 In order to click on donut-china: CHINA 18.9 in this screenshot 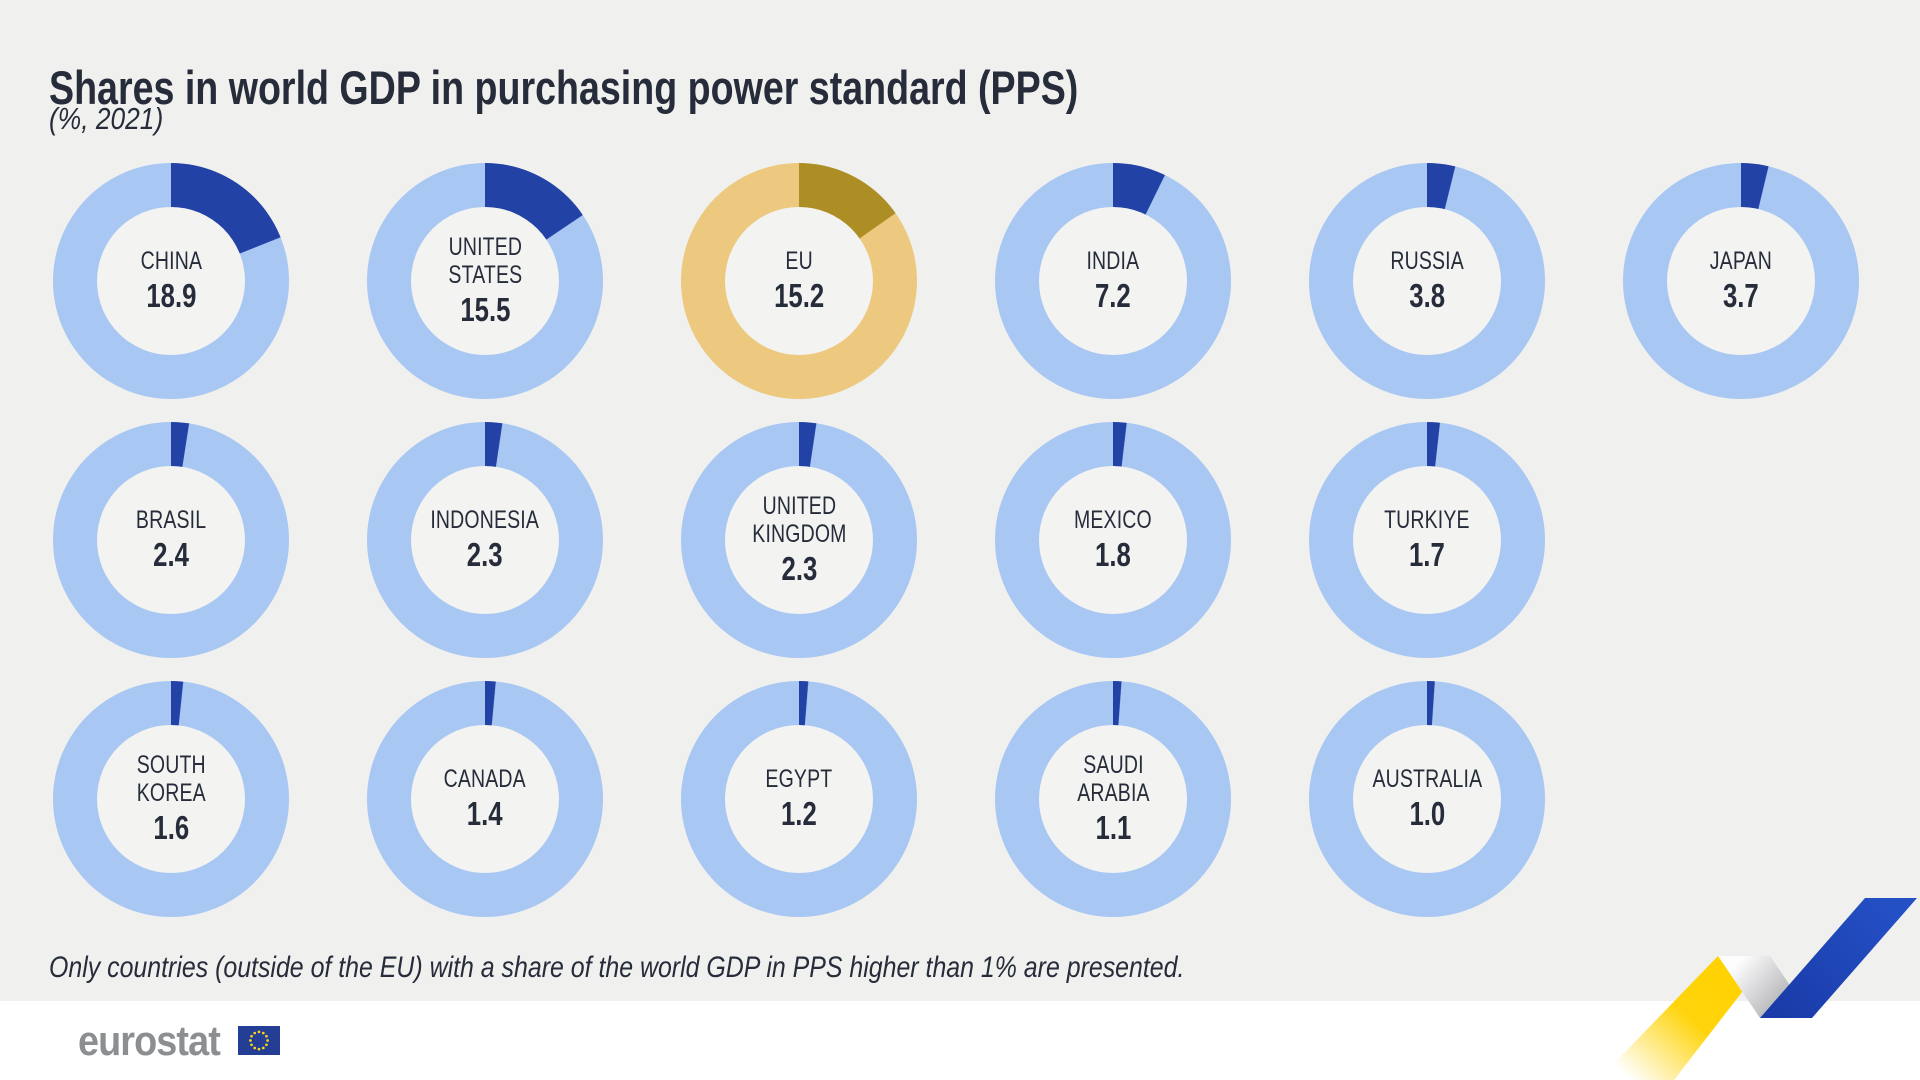, I will do `click(171, 281)`.